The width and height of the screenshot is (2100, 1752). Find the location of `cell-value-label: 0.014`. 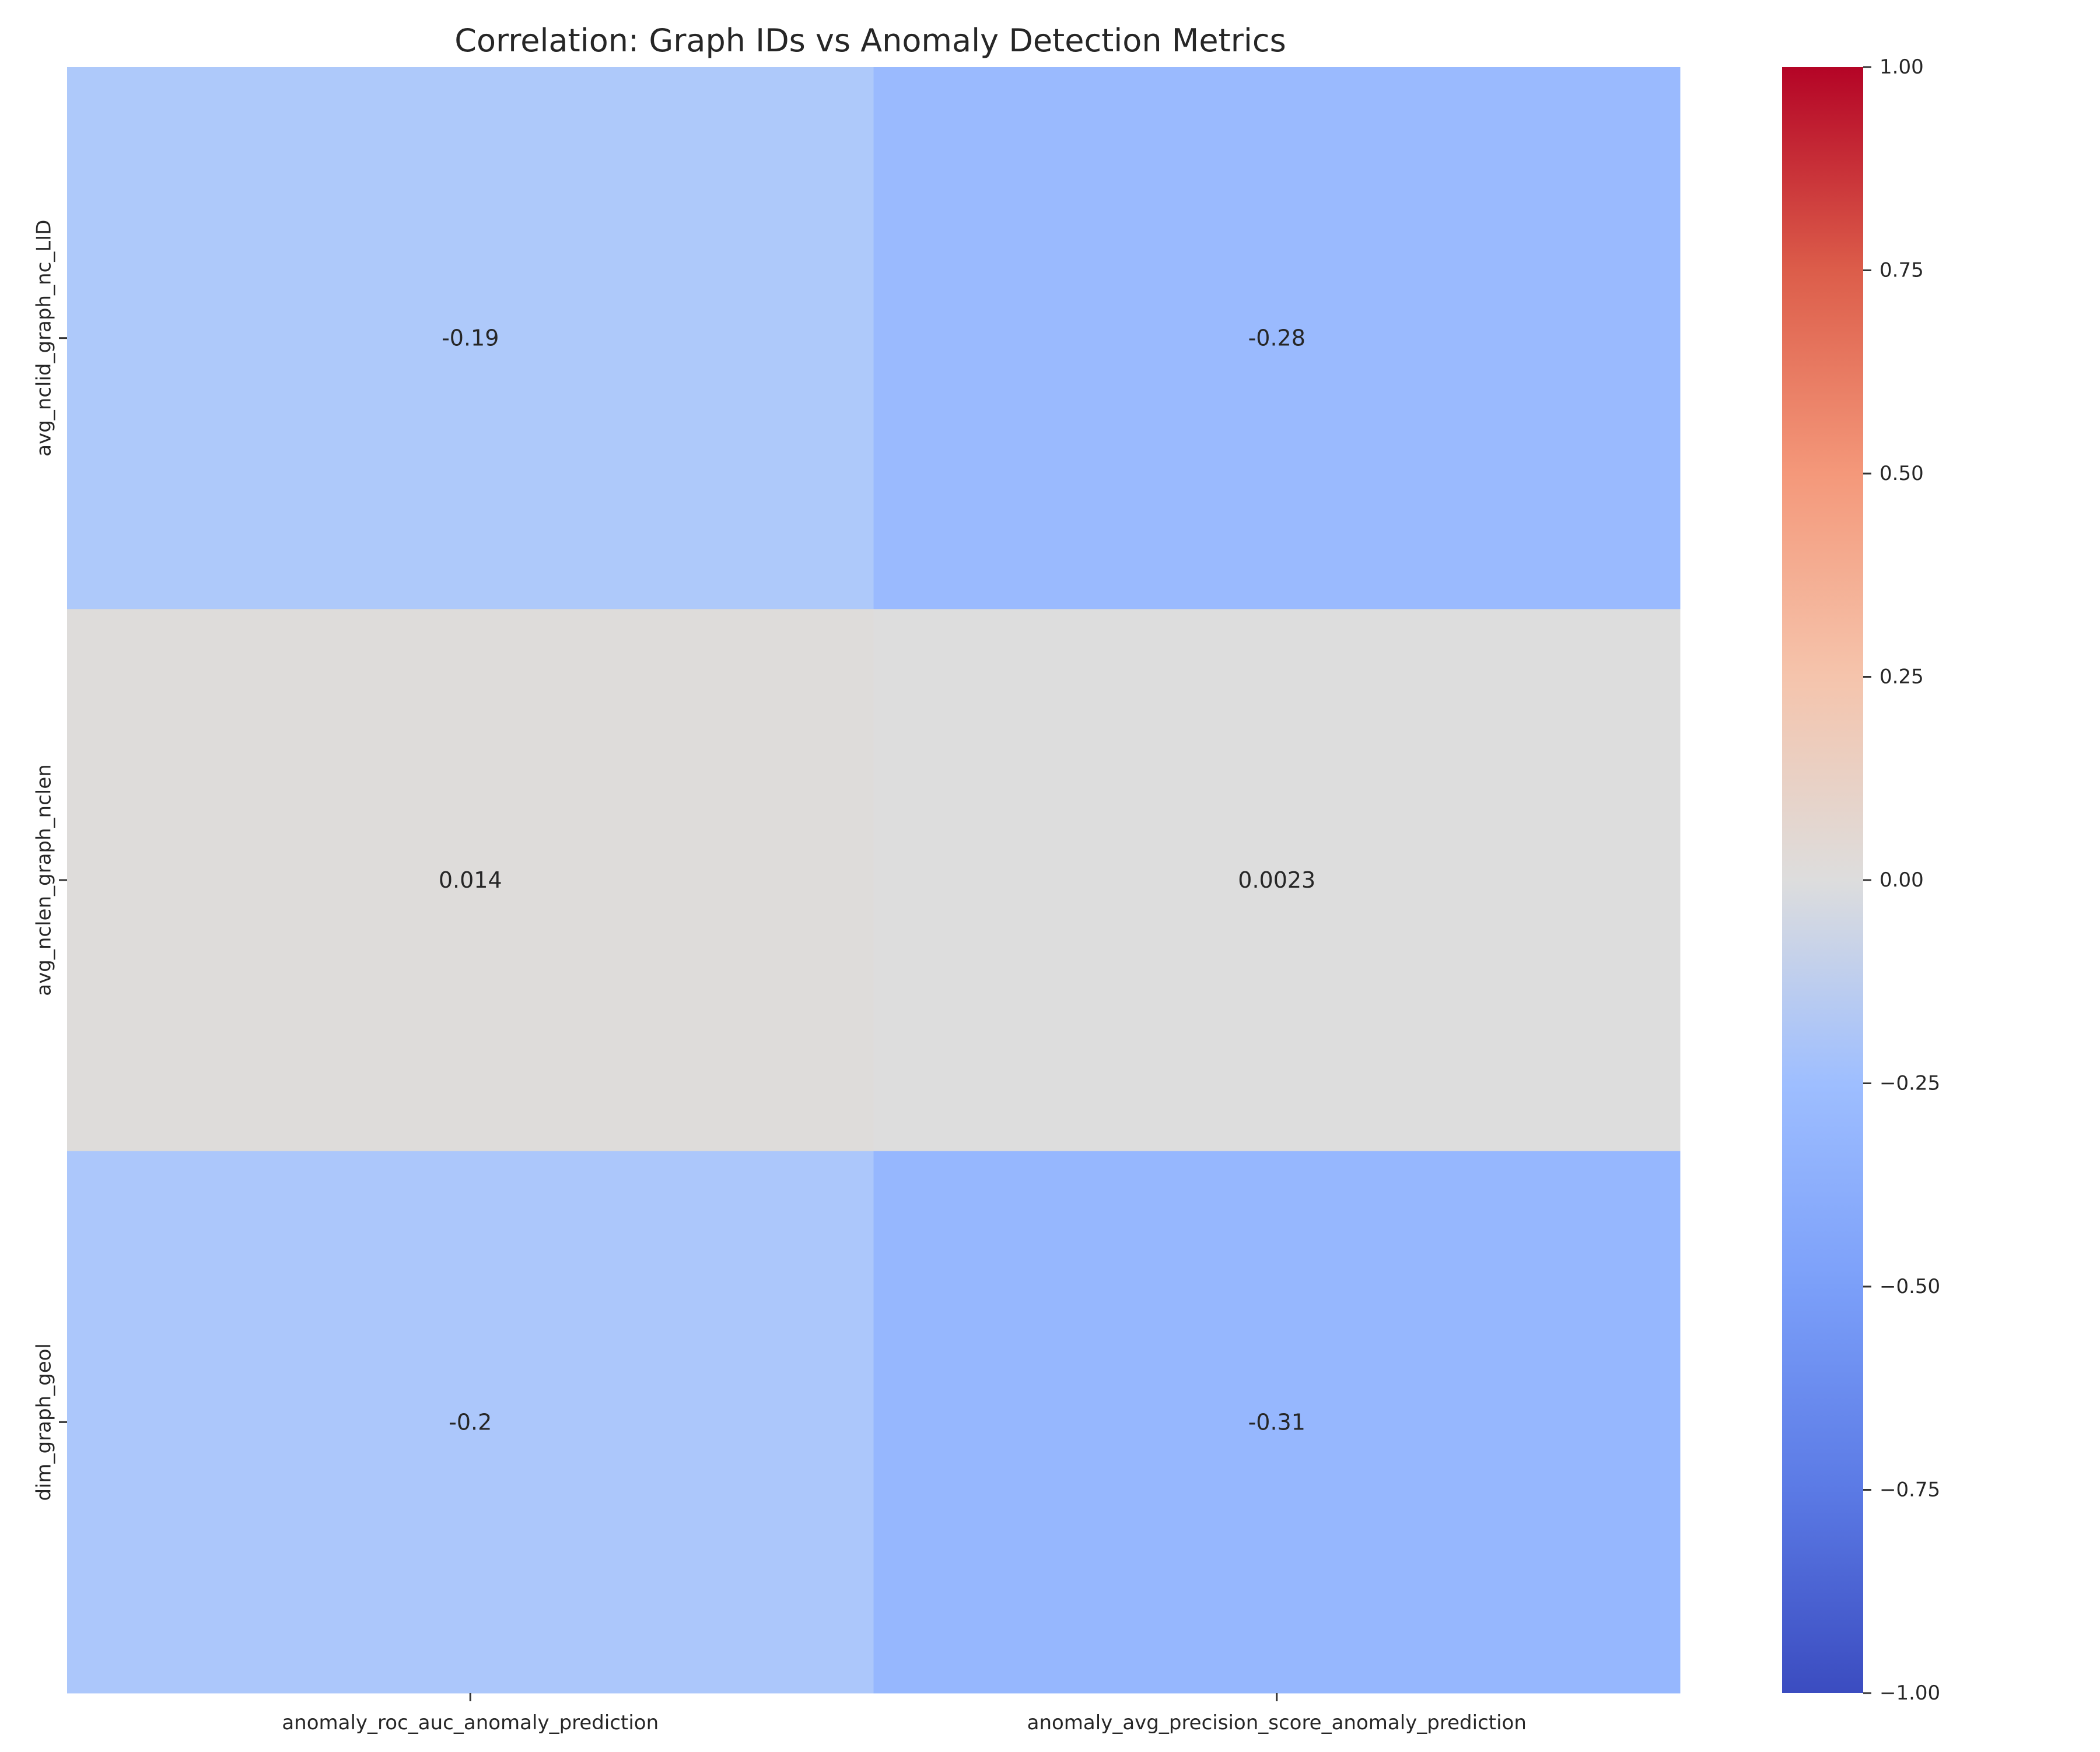

cell-value-label: 0.014 is located at coordinates (470, 880).